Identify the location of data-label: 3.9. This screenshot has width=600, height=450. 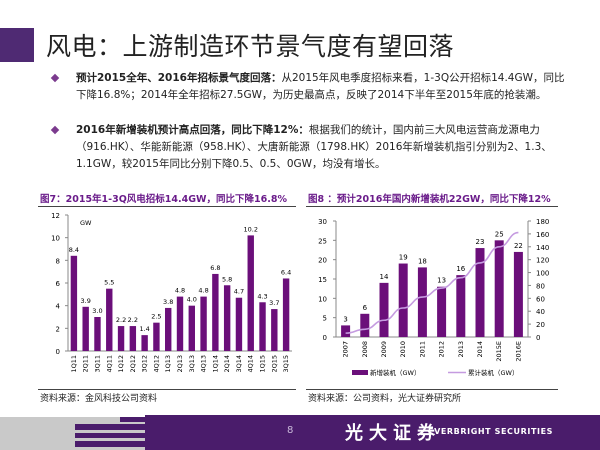
(86, 301).